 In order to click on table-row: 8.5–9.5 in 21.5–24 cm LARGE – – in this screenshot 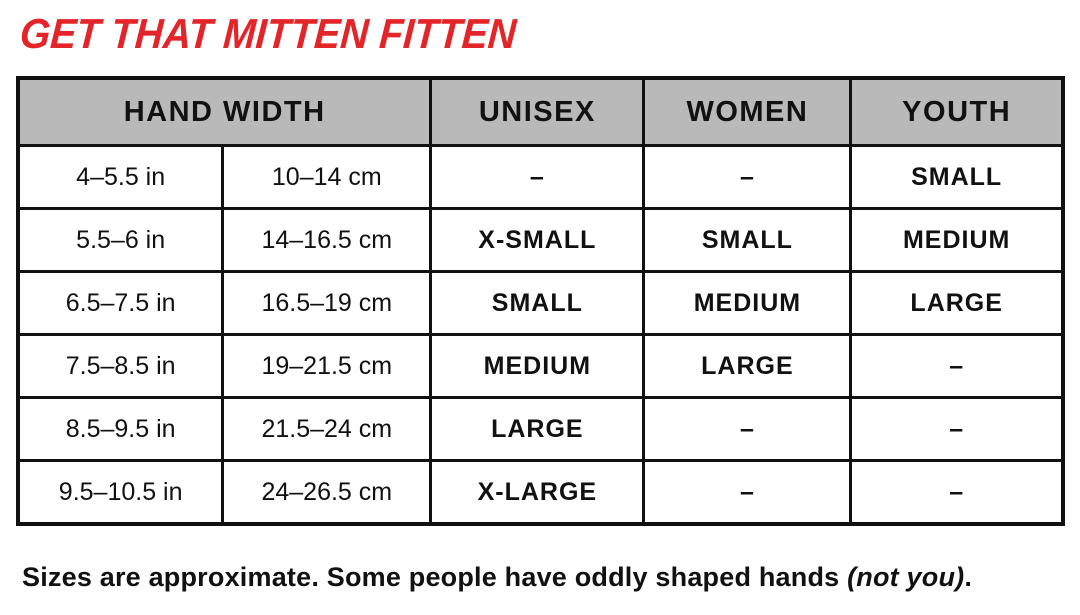, I will do `click(540, 429)`.